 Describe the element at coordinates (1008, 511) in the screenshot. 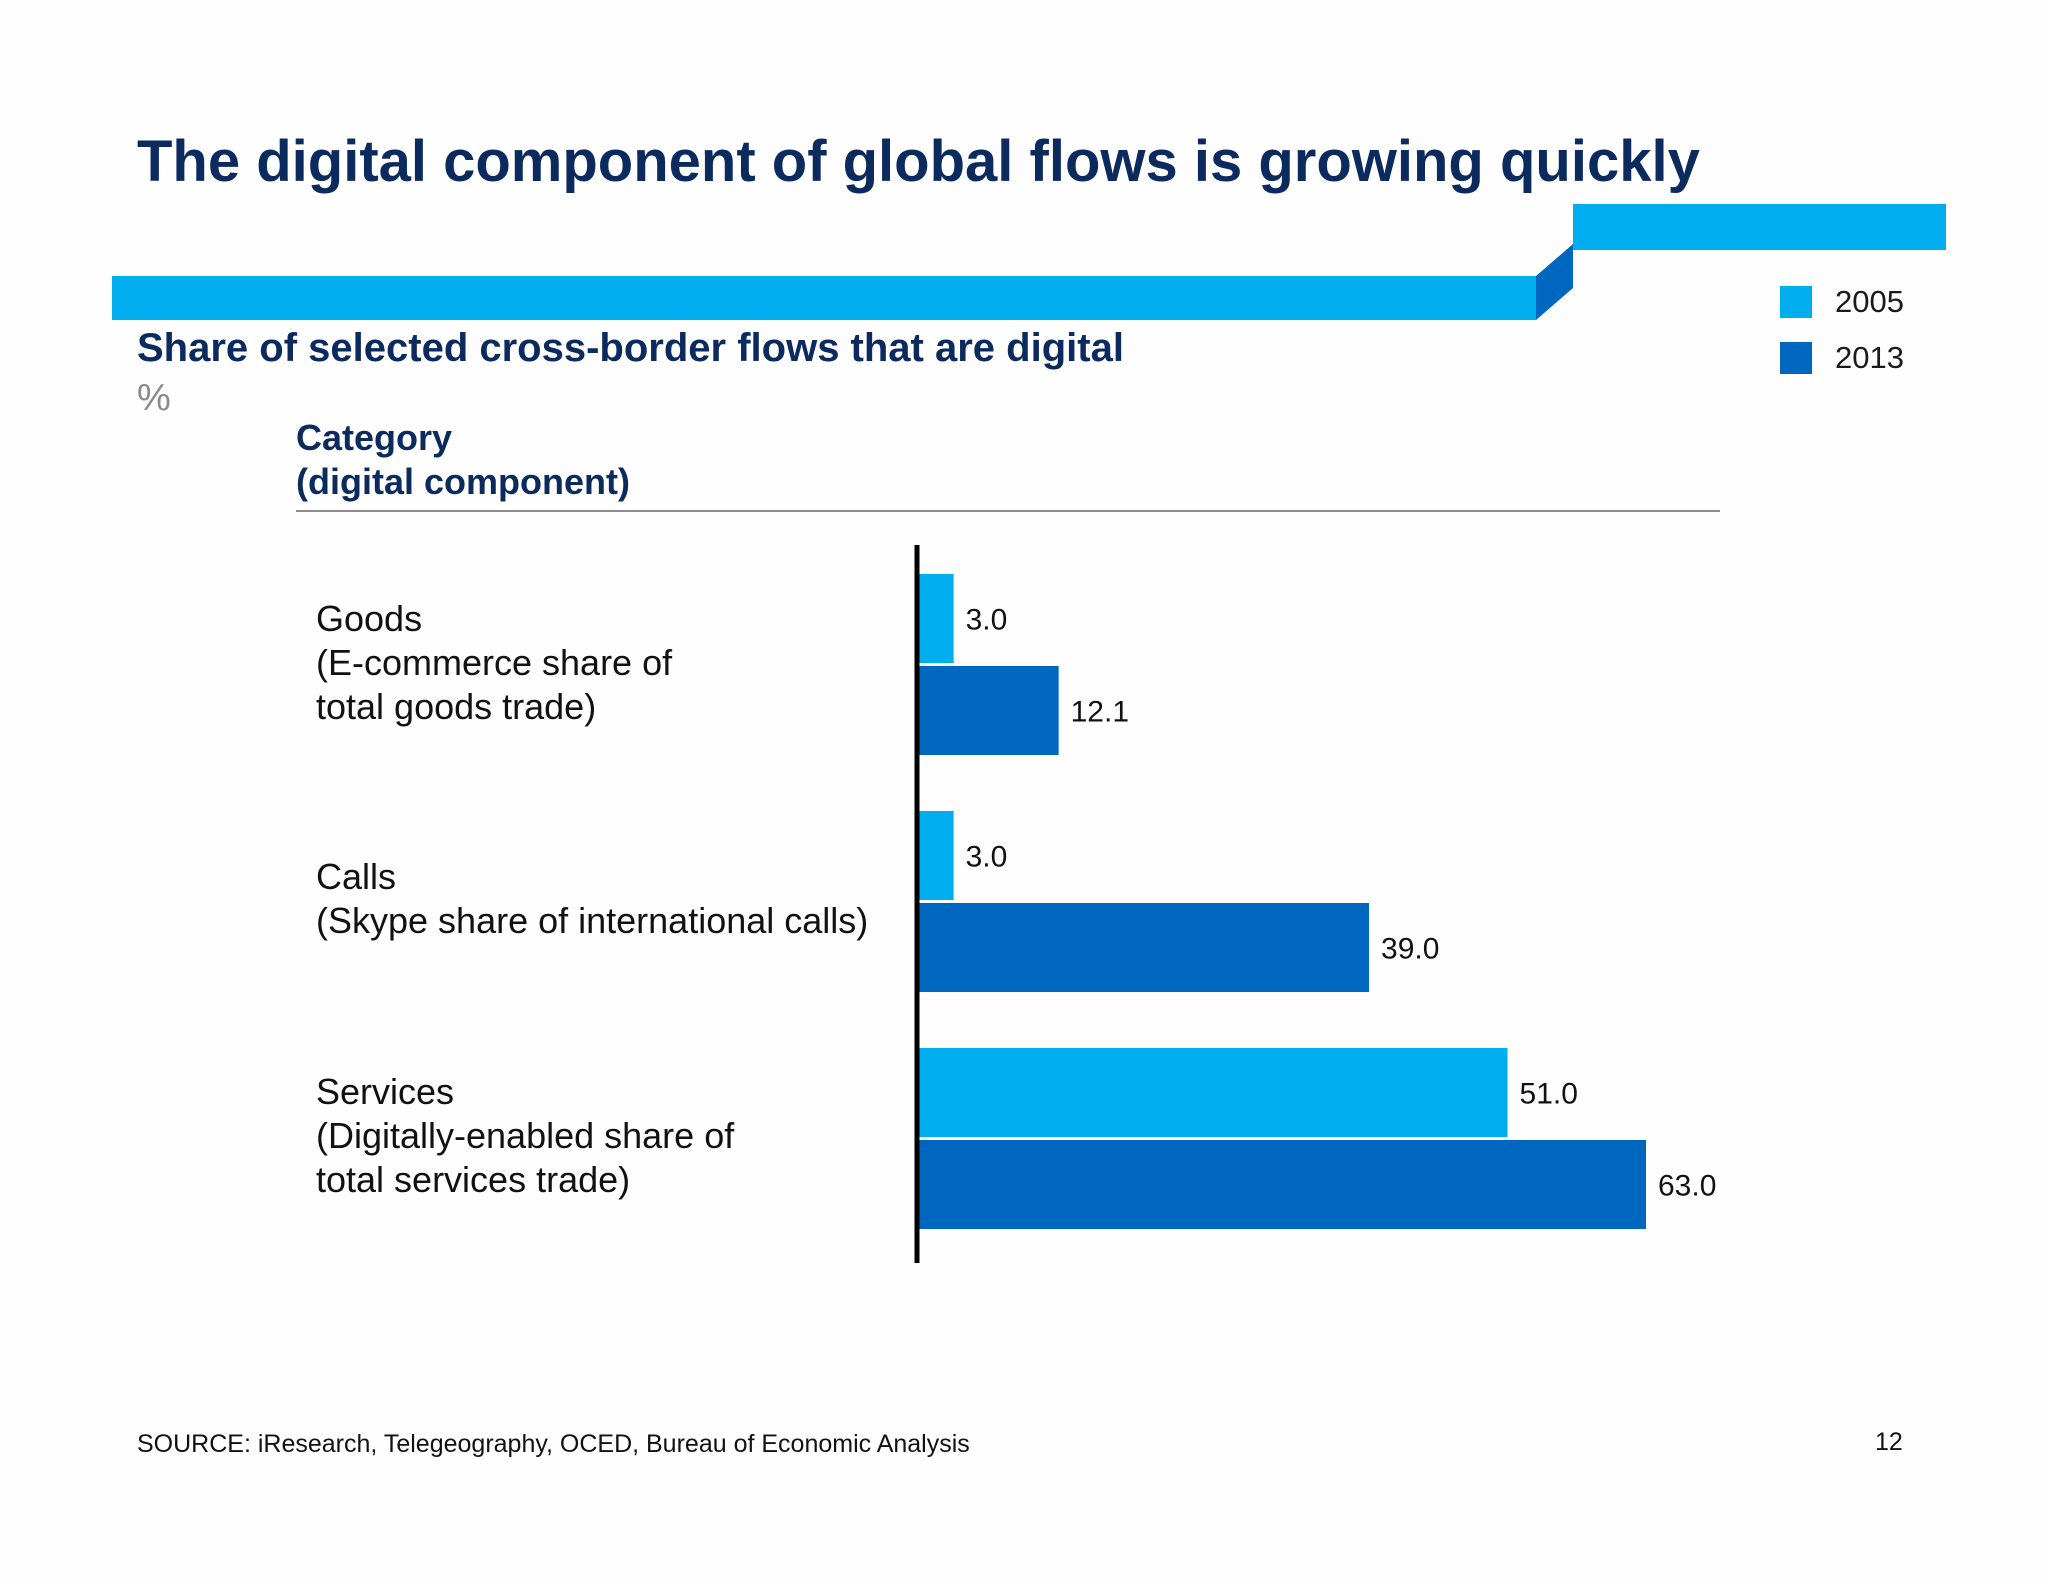

I see `category-divider` at that location.